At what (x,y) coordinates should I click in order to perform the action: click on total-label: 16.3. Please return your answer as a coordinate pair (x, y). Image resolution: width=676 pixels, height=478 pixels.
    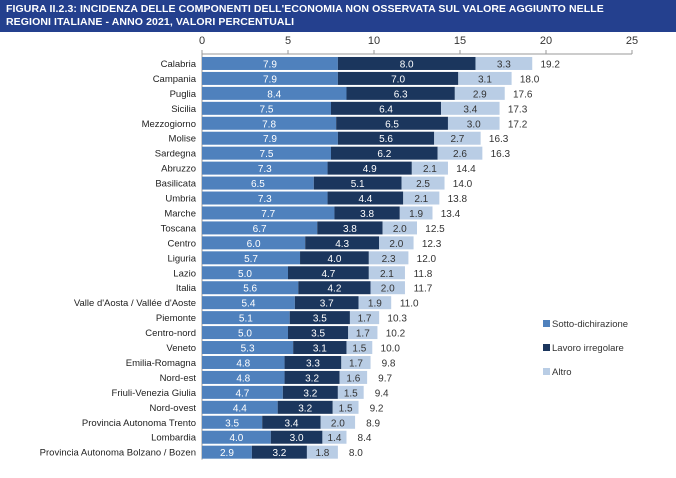
    Looking at the image, I should click on (501, 154).